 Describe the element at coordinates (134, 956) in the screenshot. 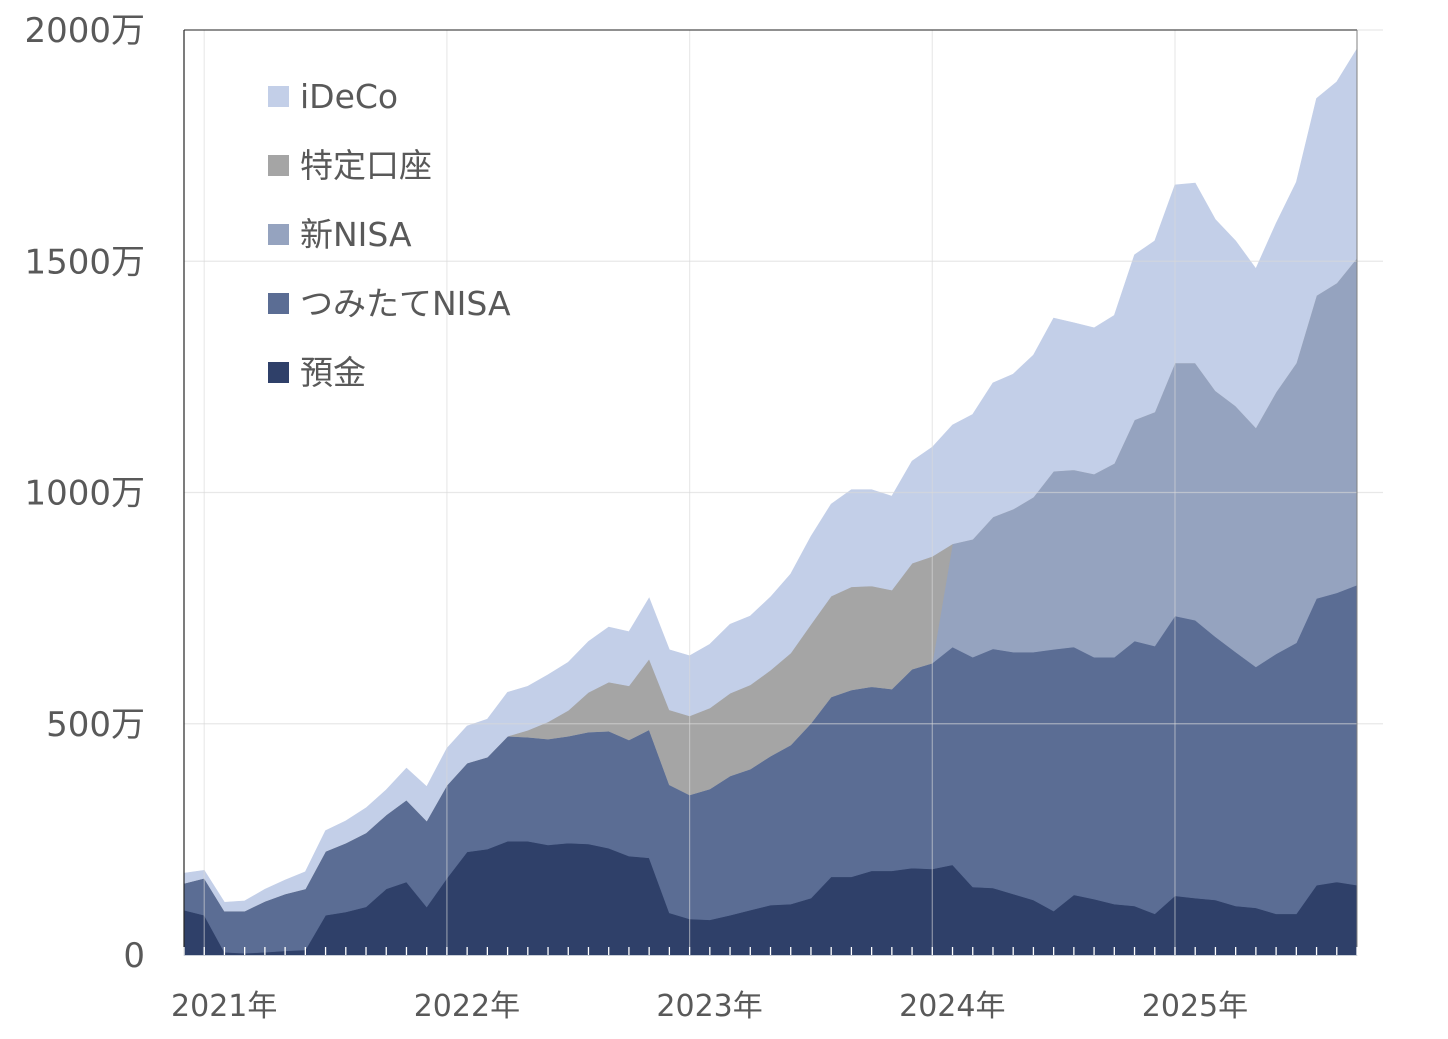

I see `y-tick-label: 0` at that location.